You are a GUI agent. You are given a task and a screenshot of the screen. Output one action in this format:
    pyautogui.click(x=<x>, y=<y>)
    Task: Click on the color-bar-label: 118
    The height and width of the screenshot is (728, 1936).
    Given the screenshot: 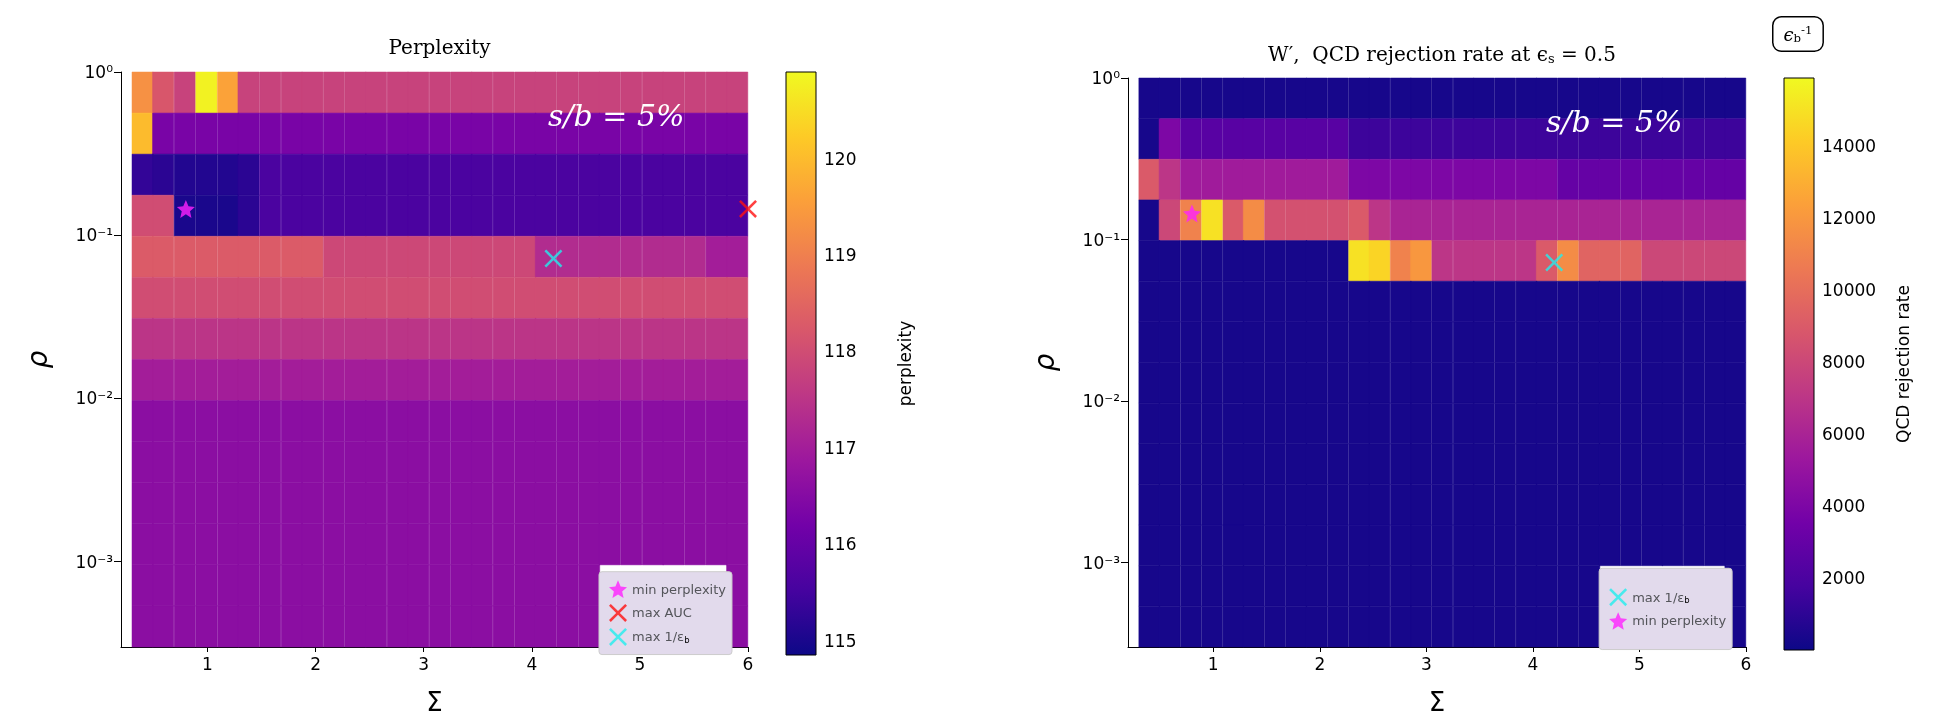 What is the action you would take?
    pyautogui.click(x=840, y=351)
    